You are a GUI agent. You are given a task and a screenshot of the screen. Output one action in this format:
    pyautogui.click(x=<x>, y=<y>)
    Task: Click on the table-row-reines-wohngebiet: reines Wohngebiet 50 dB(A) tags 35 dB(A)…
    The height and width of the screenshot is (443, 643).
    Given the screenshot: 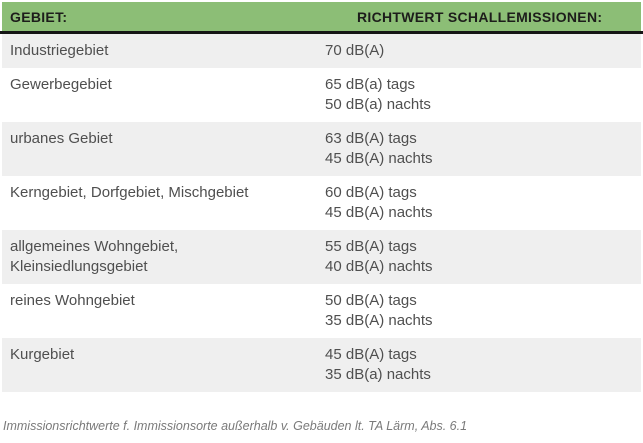 What is the action you would take?
    pyautogui.click(x=321, y=311)
    